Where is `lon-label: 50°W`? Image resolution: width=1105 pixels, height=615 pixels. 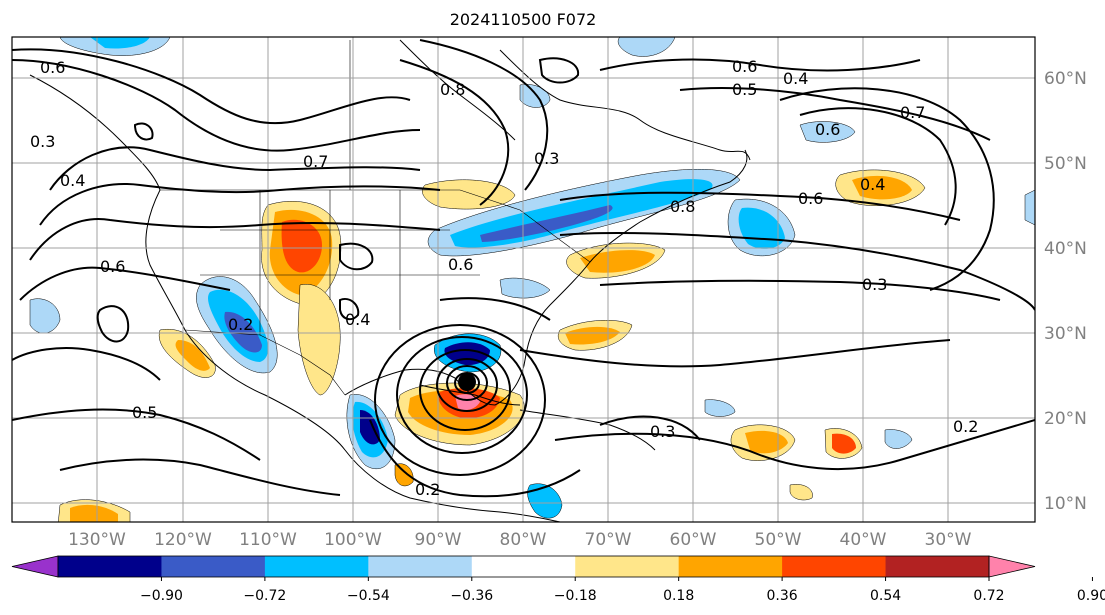 lon-label: 50°W is located at coordinates (778, 540).